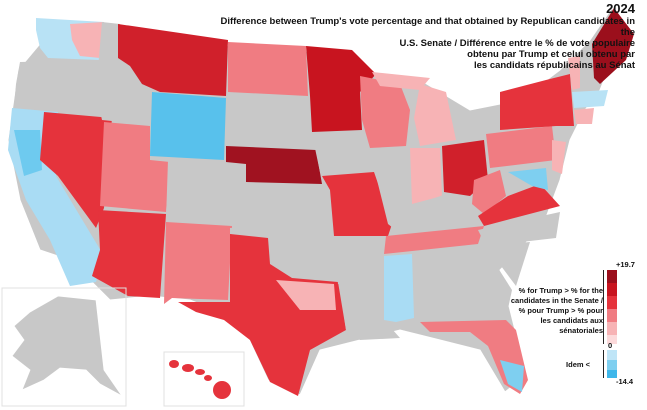  What do you see at coordinates (435, 115) in the screenshot?
I see `state-mi` at bounding box center [435, 115].